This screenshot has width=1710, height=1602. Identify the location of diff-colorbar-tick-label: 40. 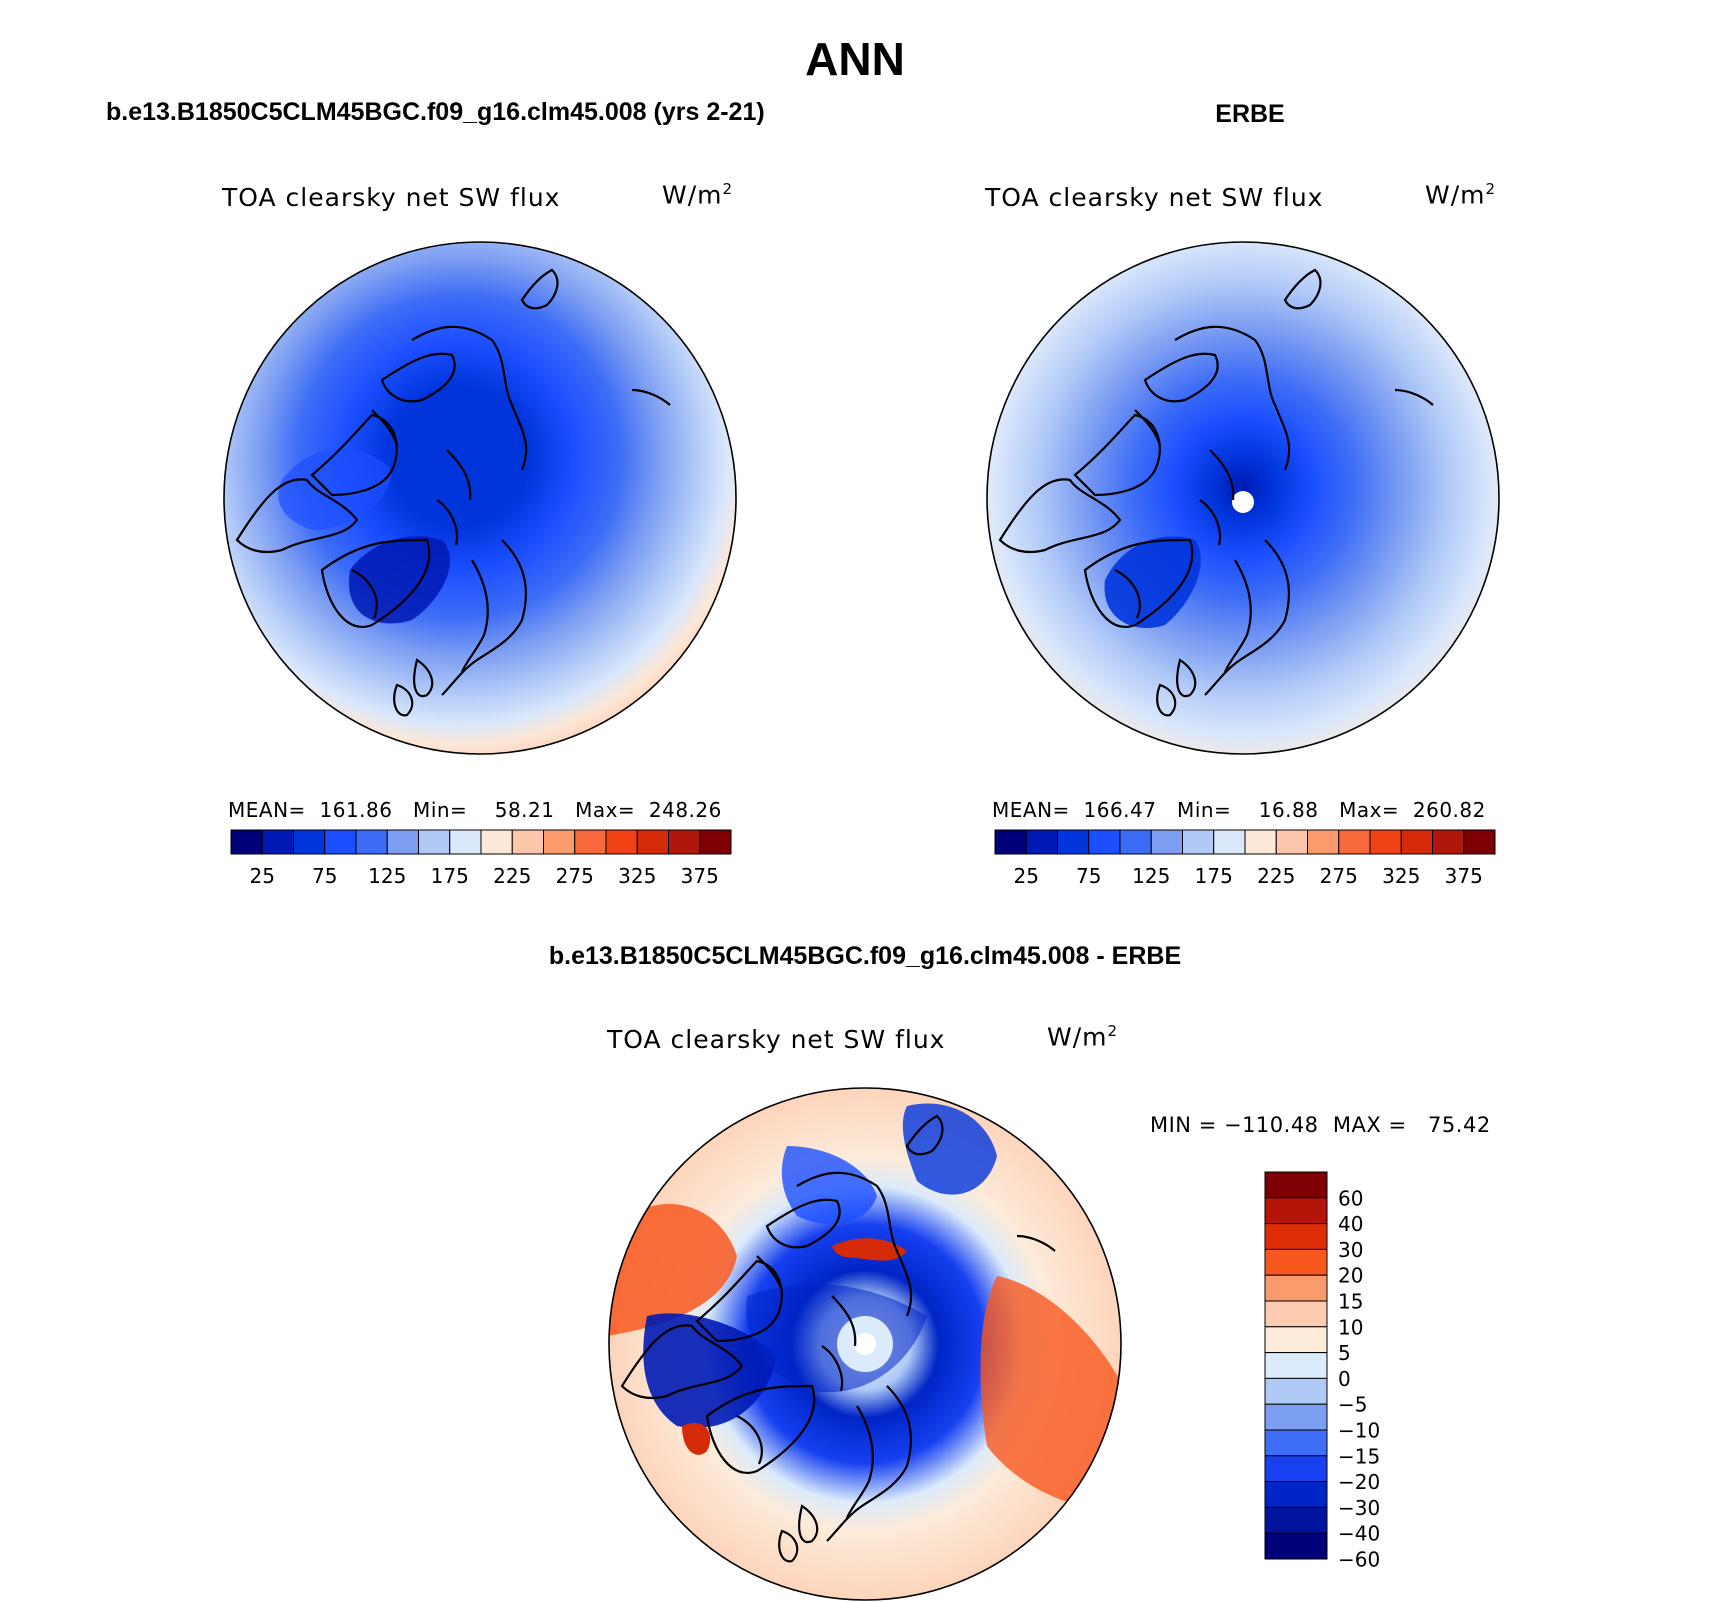
(1350, 1224).